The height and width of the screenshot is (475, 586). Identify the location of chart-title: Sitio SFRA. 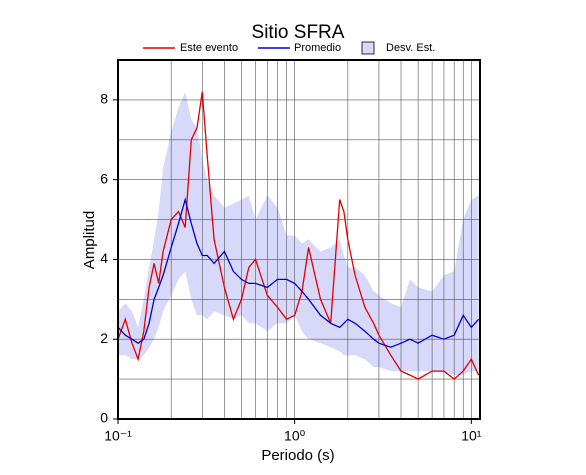
(298, 32).